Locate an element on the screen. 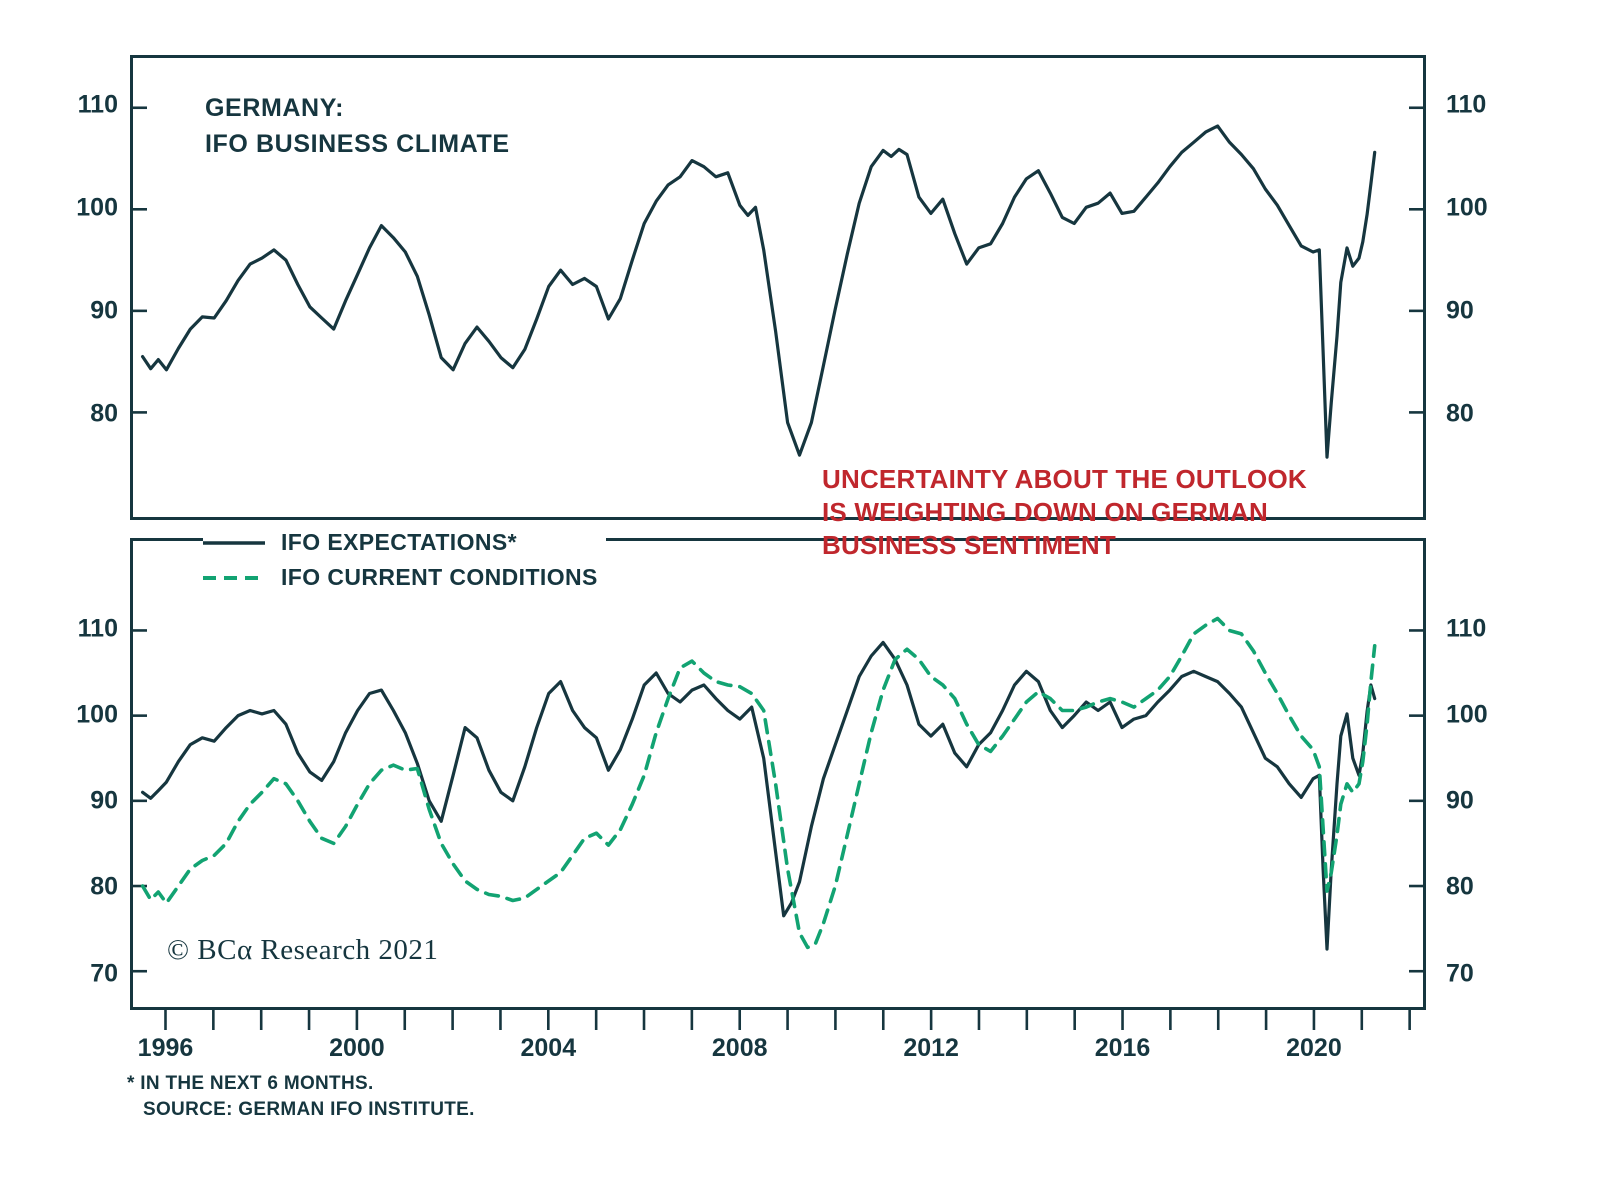 The height and width of the screenshot is (1177, 1600). x-axis is located at coordinates (778, 1021).